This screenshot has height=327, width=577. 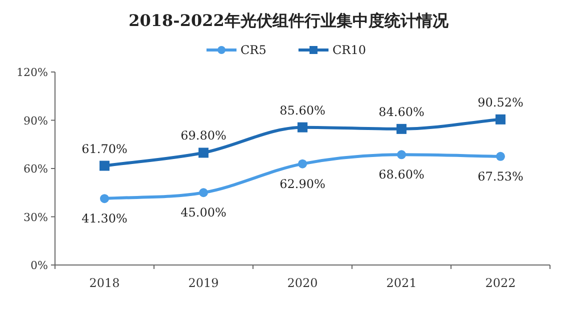 What do you see at coordinates (501, 176) in the screenshot?
I see `data-label: 67.53%` at bounding box center [501, 176].